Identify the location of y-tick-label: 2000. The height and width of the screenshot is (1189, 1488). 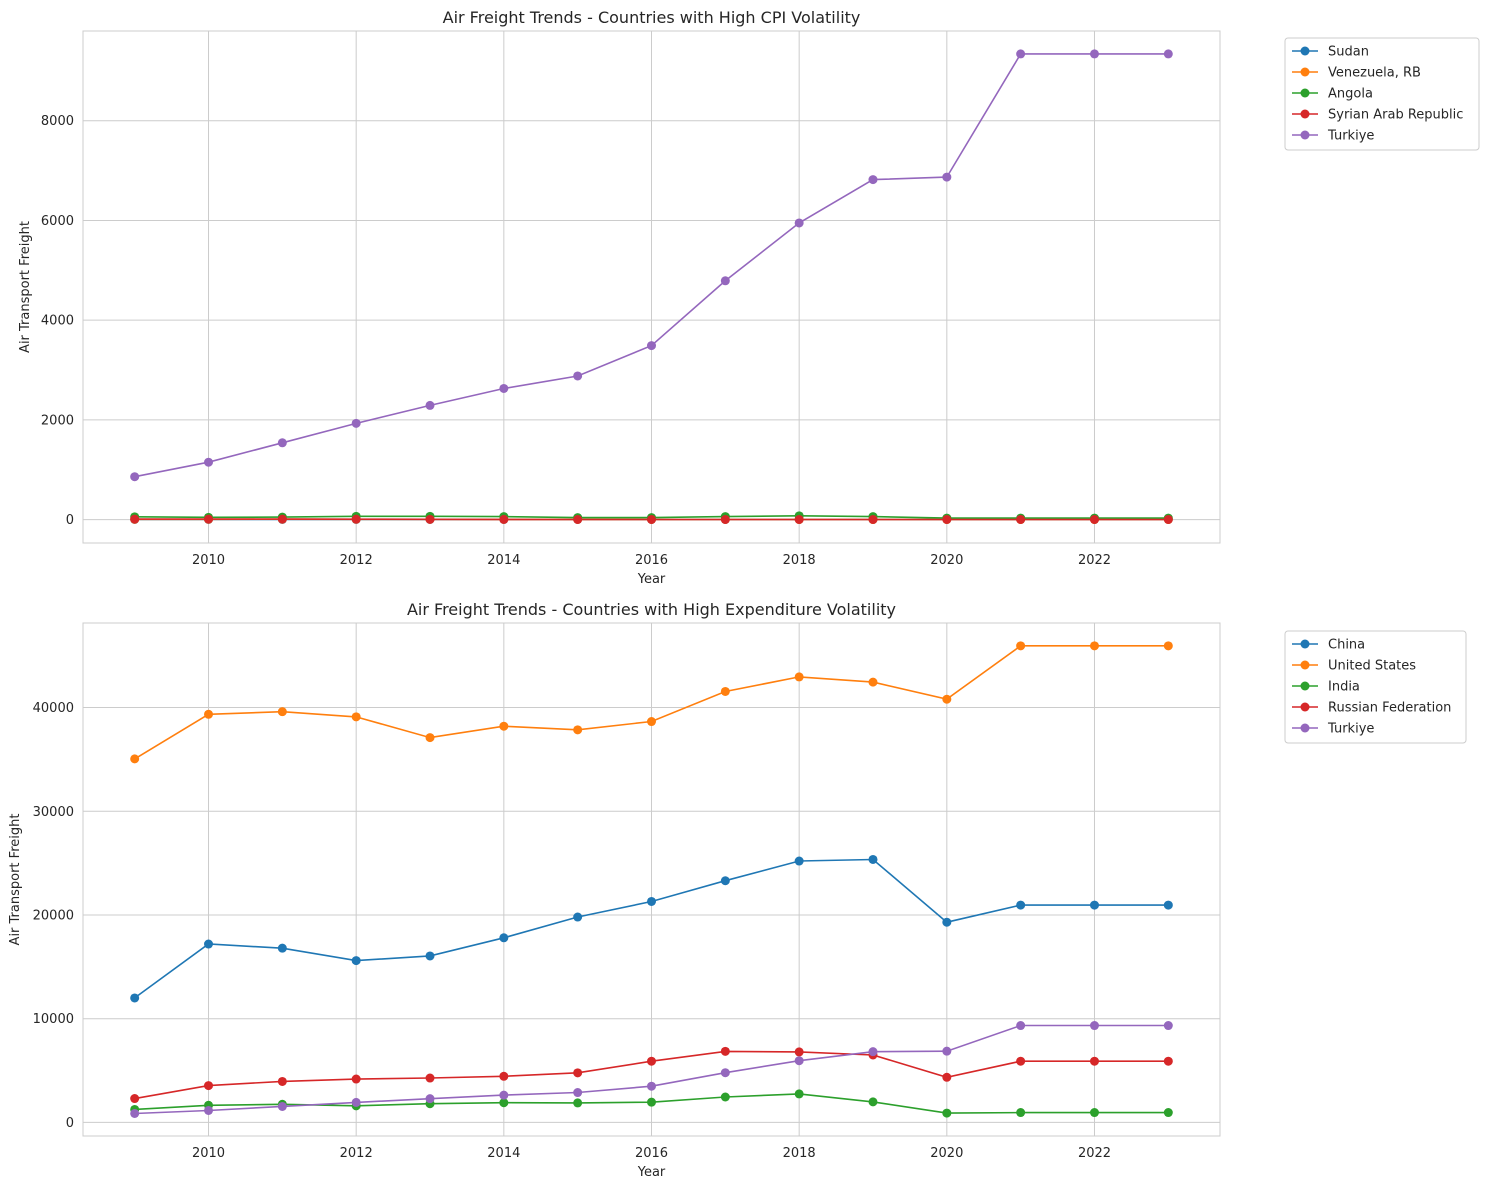
(57, 420).